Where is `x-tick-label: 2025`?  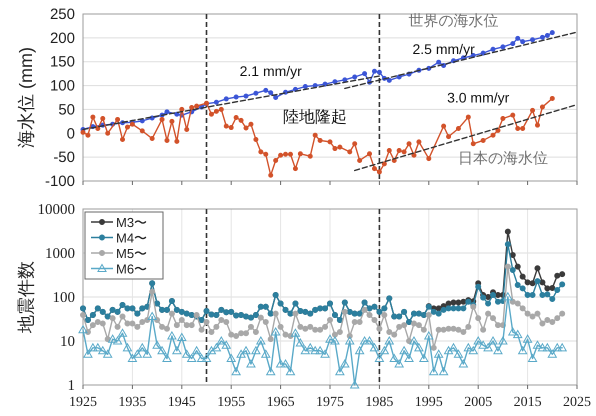
x-tick-label: 2025 is located at coordinates (577, 402).